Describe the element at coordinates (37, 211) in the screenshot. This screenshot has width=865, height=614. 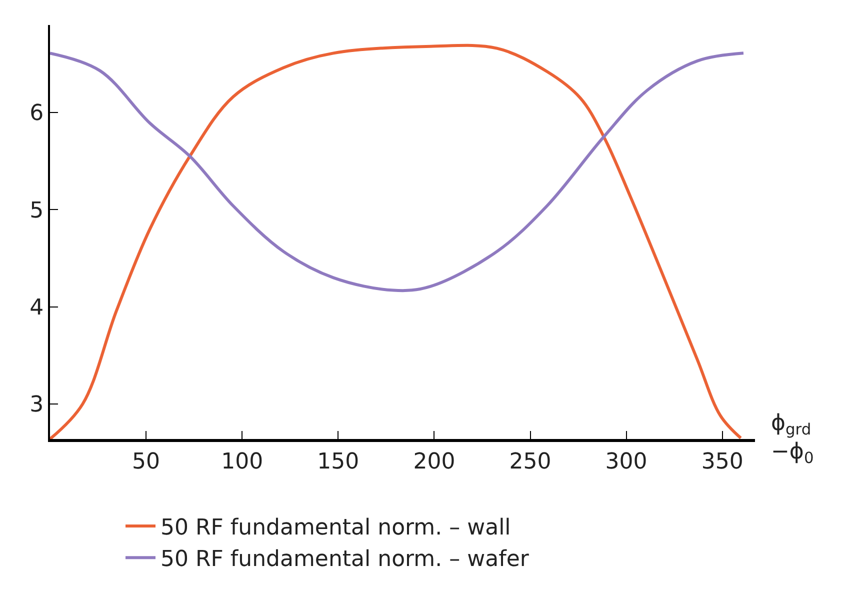
I see `y-tick-label: 5` at that location.